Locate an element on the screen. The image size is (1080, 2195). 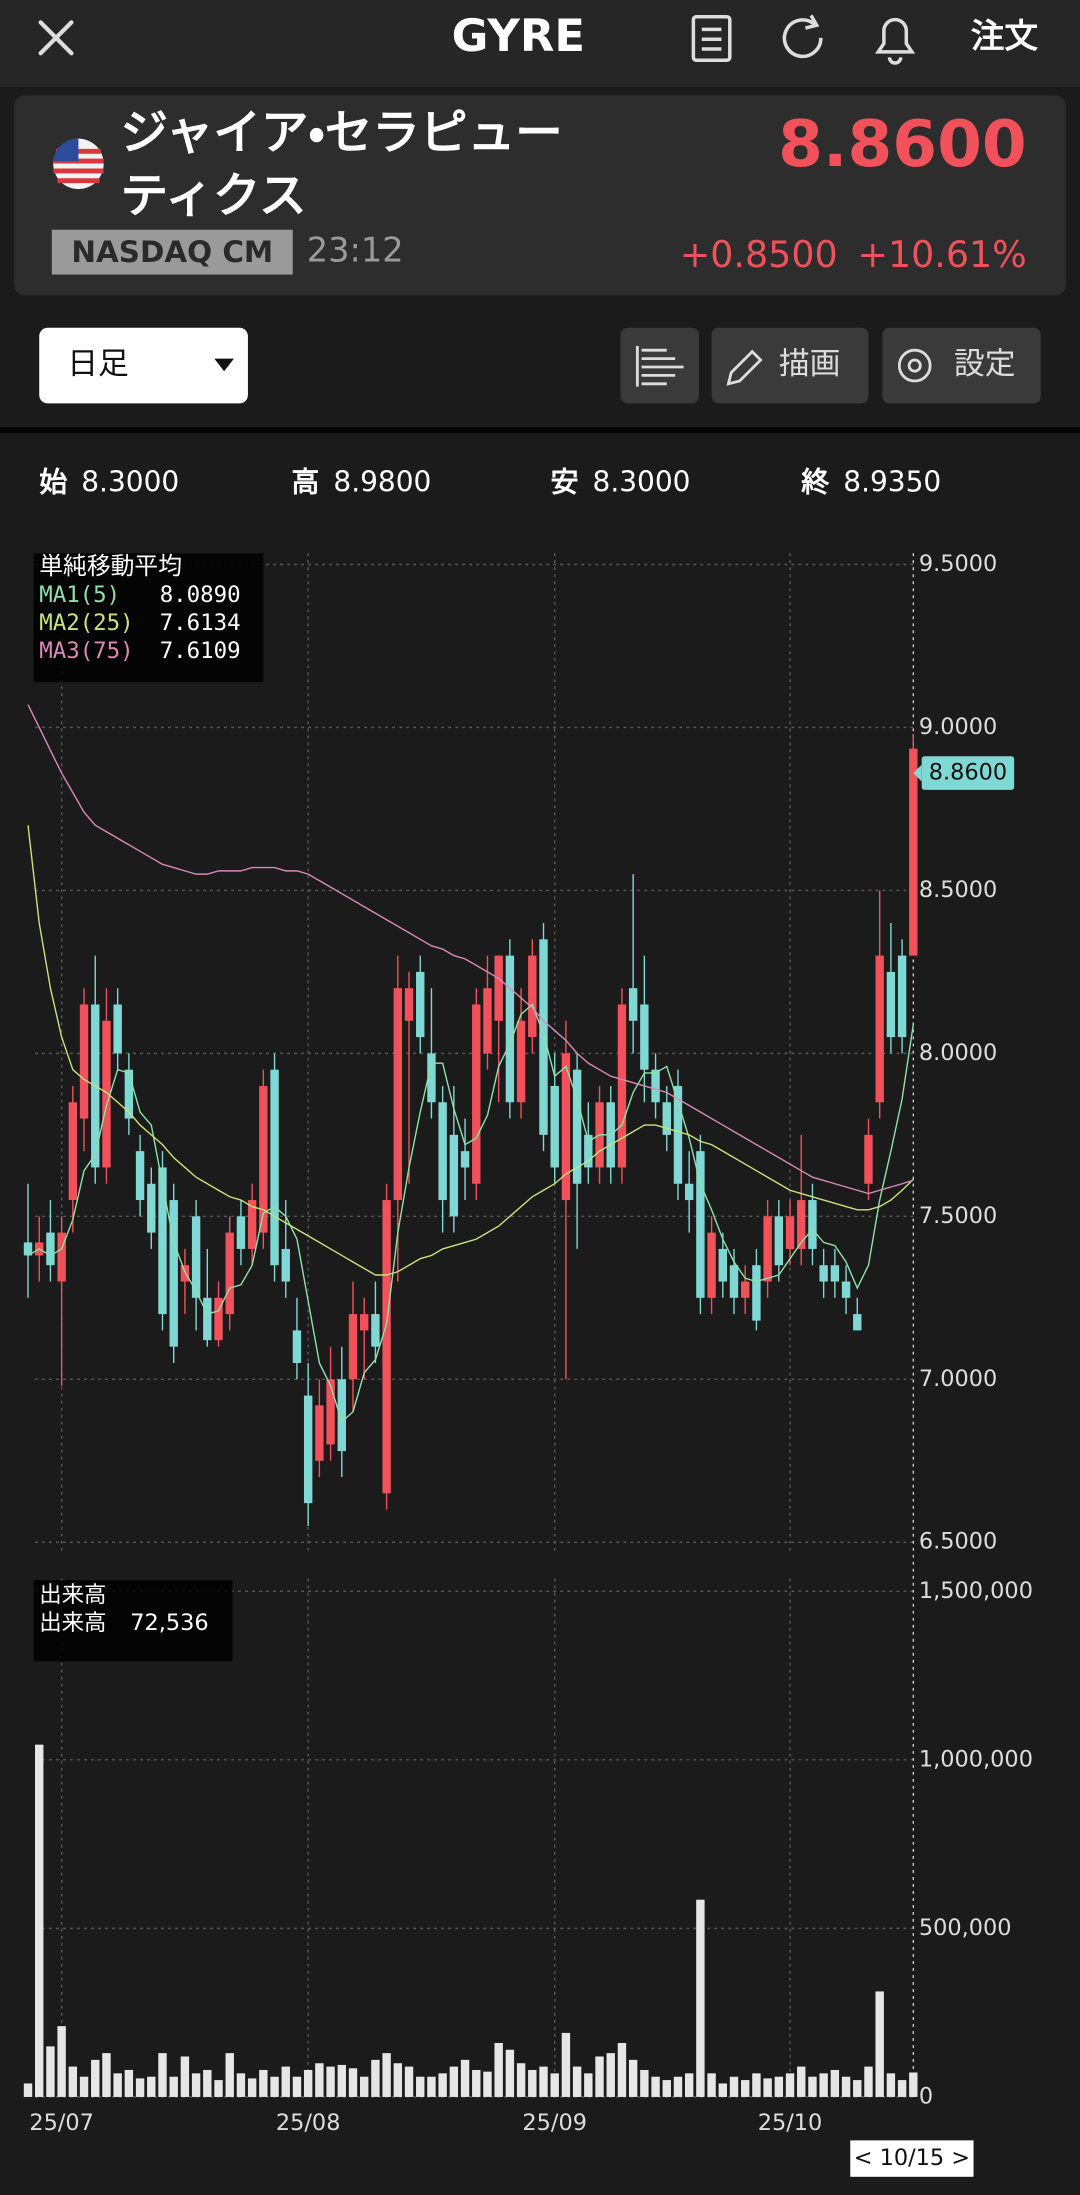
y2-tick-label: 1,500,000 is located at coordinates (976, 1591).